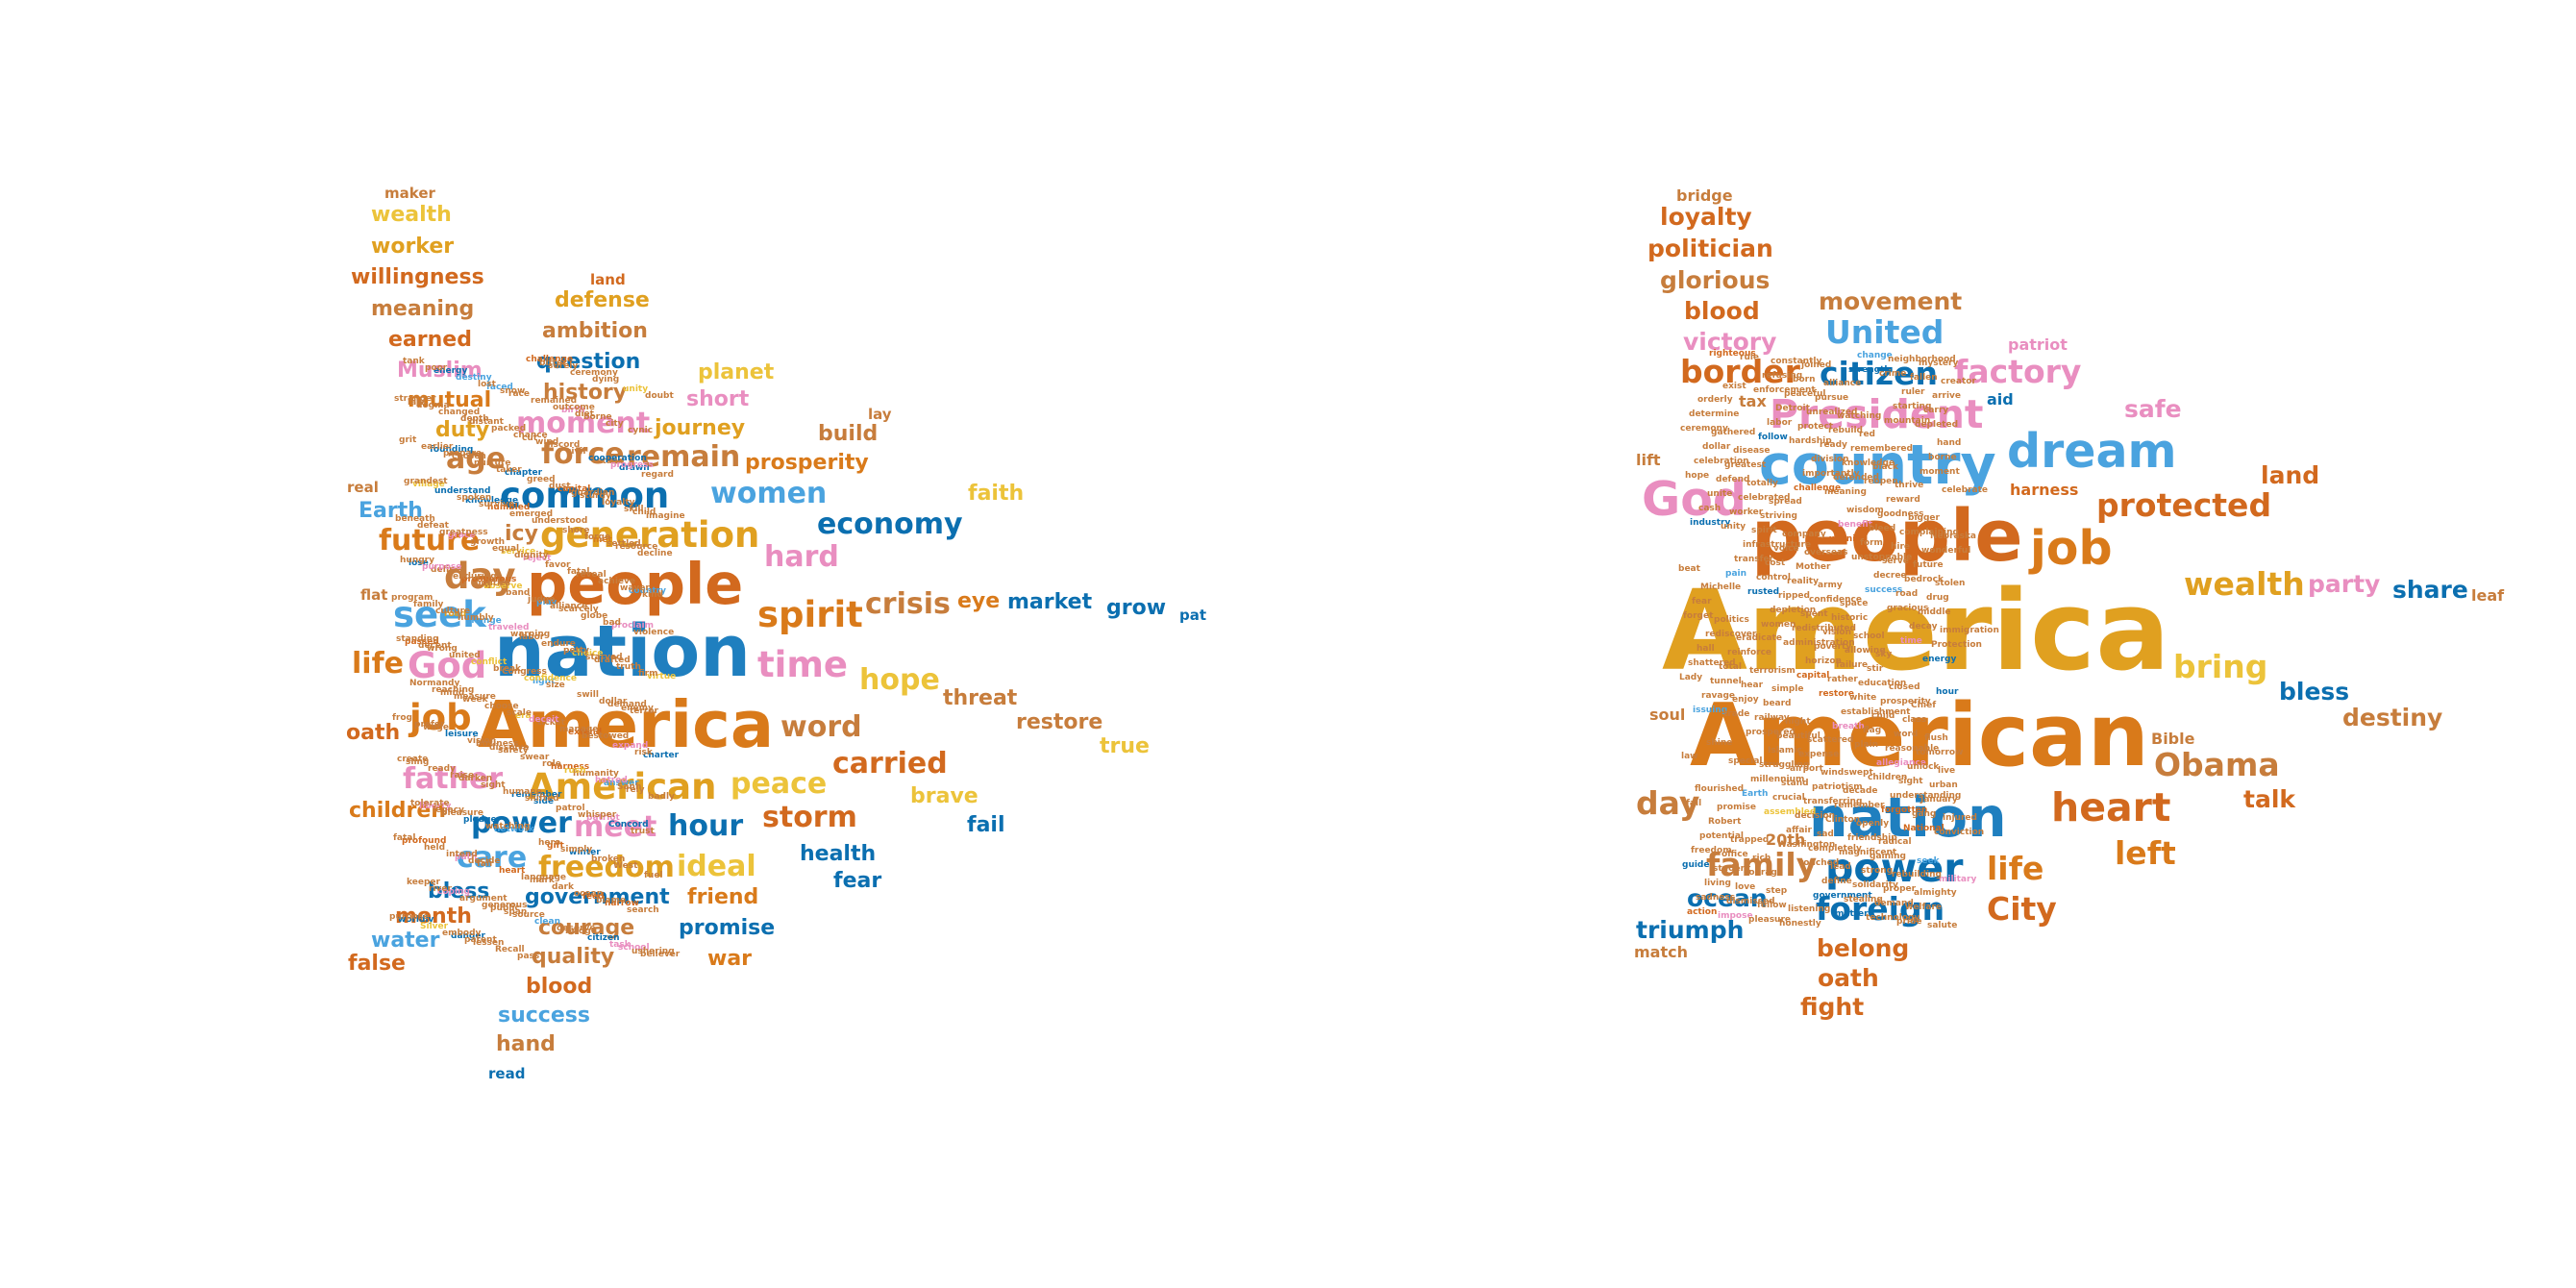 This screenshot has height=1288, width=2576. What do you see at coordinates (586, 733) in the screenshot?
I see `cloud-word: extend` at bounding box center [586, 733].